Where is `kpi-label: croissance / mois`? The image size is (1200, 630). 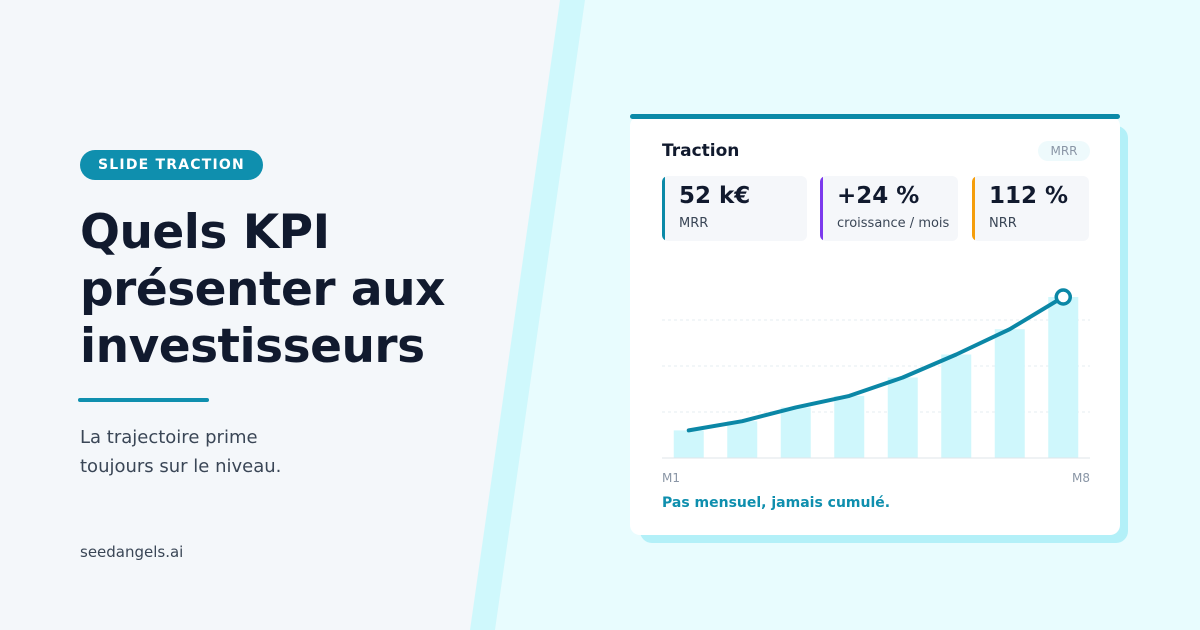 kpi-label: croissance / mois is located at coordinates (893, 223).